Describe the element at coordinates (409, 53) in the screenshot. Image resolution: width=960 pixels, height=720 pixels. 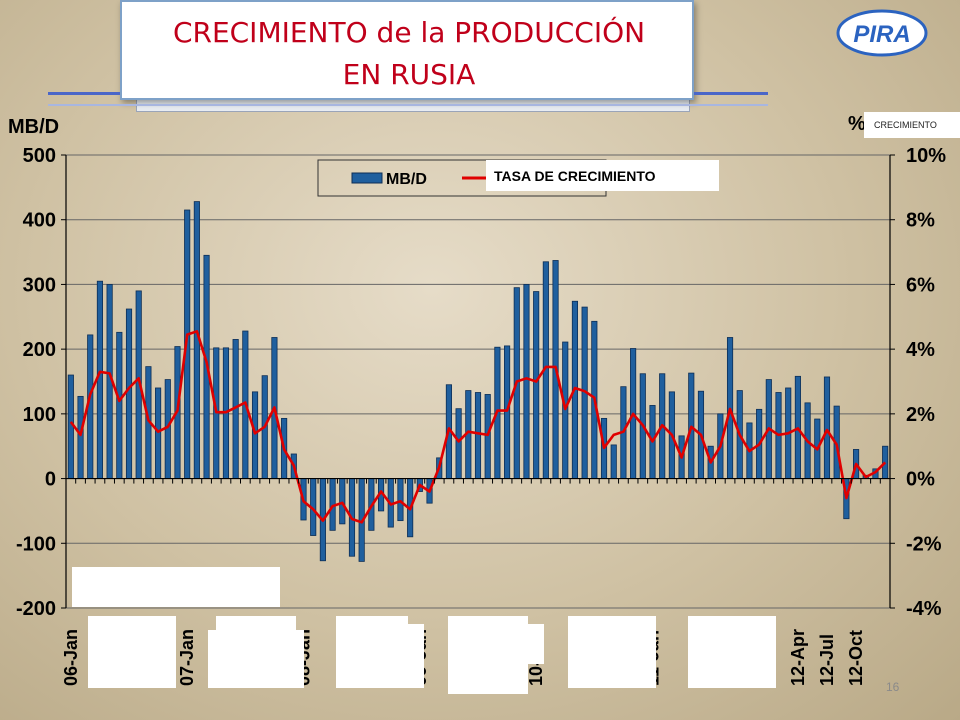
I see `slide-title: CRECIMIENTO de la PRODUCCIÓN EN RUSIA` at that location.